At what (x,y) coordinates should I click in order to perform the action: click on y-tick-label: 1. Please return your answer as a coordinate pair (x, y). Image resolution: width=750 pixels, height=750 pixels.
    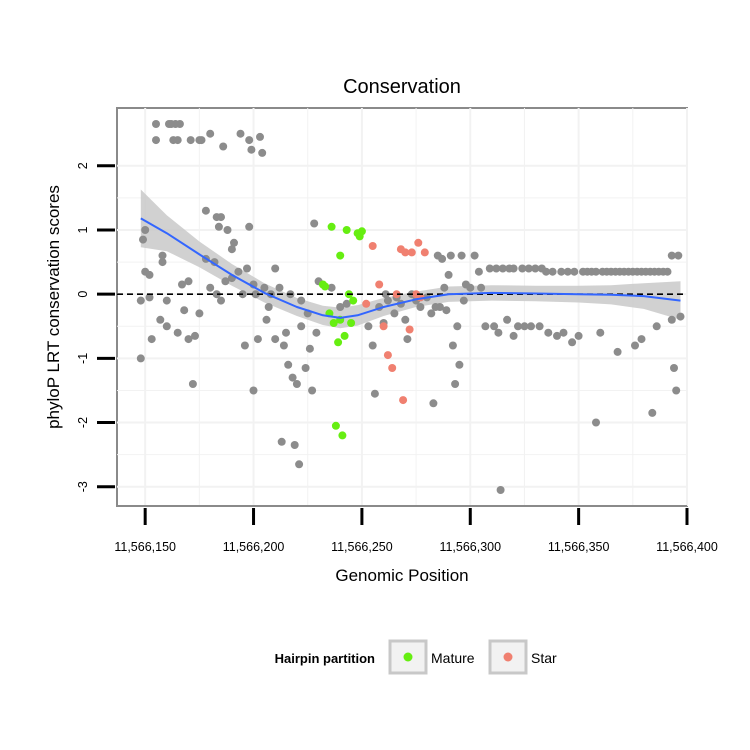
    Looking at the image, I should click on (83, 229).